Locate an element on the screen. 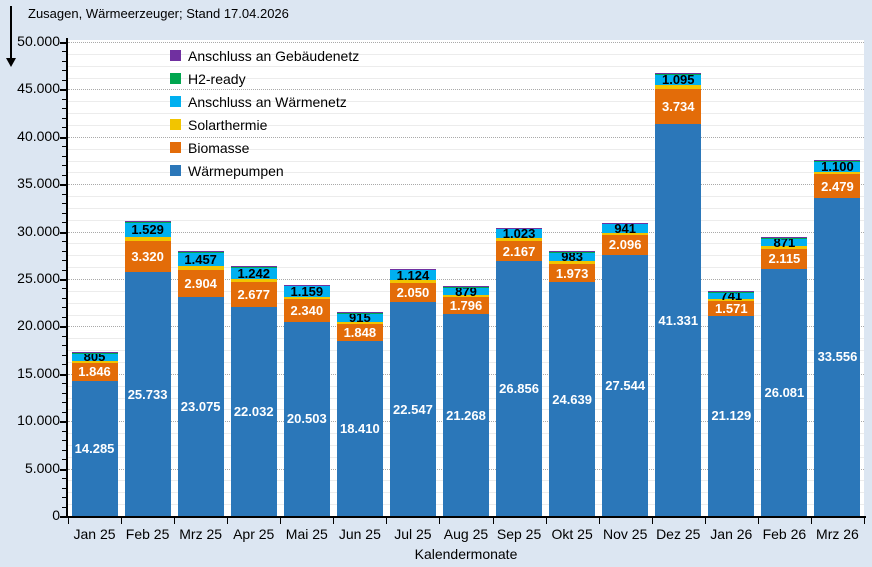 The height and width of the screenshot is (567, 872). y-axis is located at coordinates (67, 277).